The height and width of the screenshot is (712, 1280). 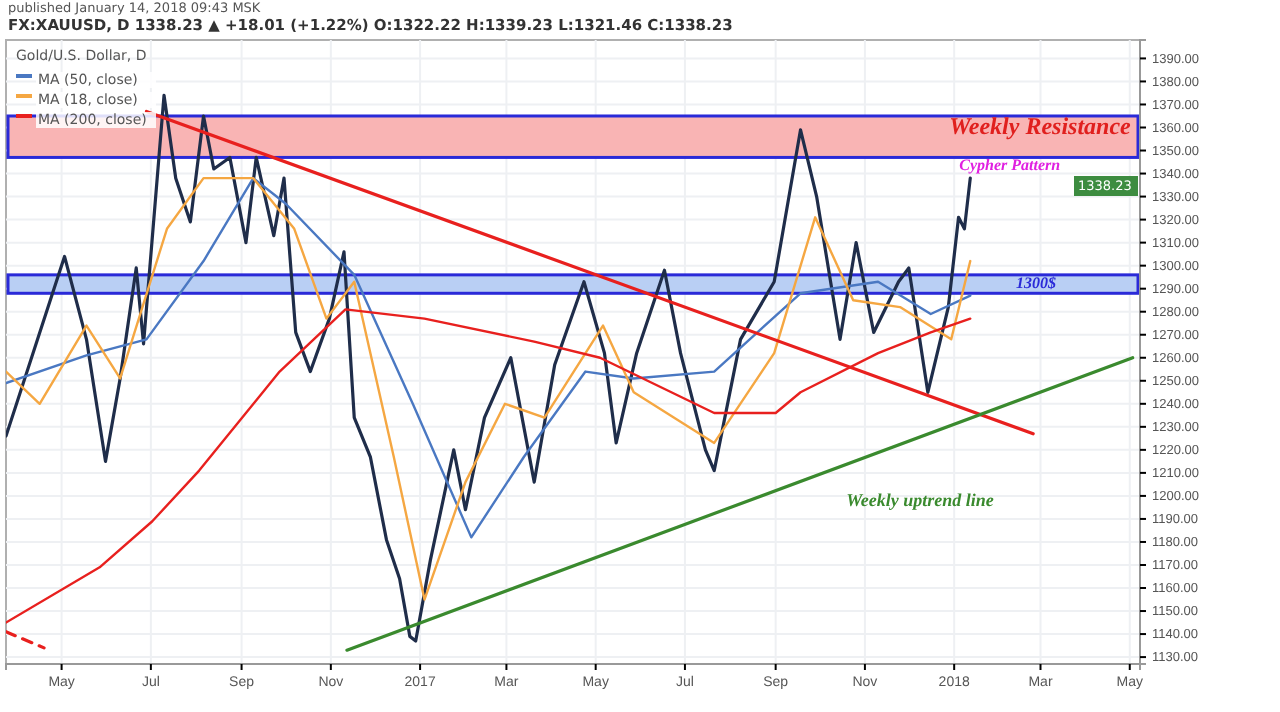 I want to click on annotation: Cypher Pattern, so click(x=1010, y=165).